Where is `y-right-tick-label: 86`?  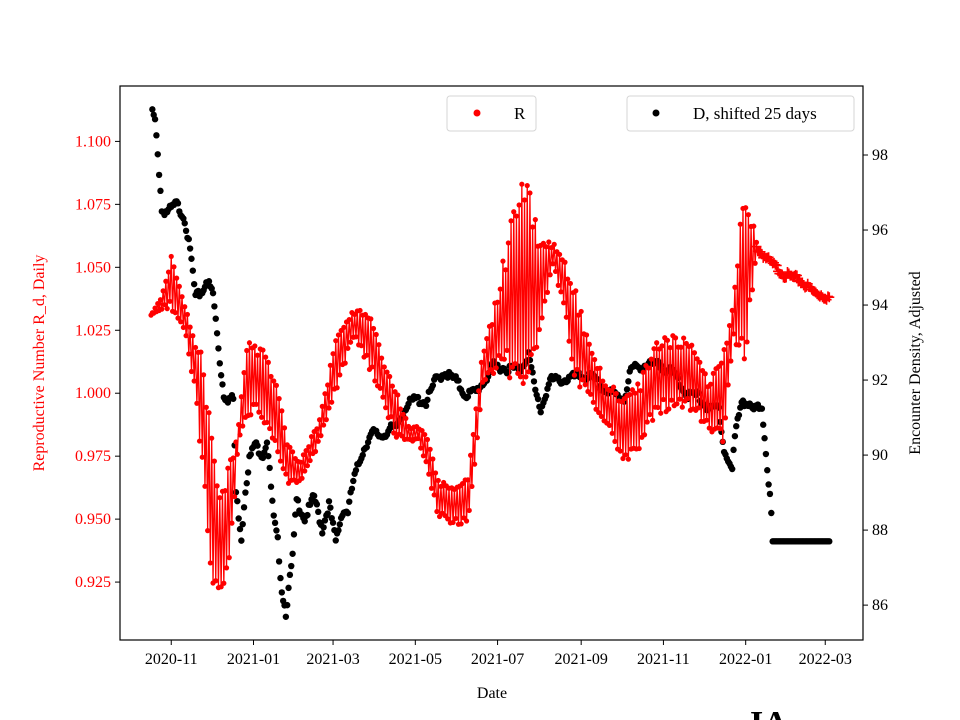 y-right-tick-label: 86 is located at coordinates (880, 605).